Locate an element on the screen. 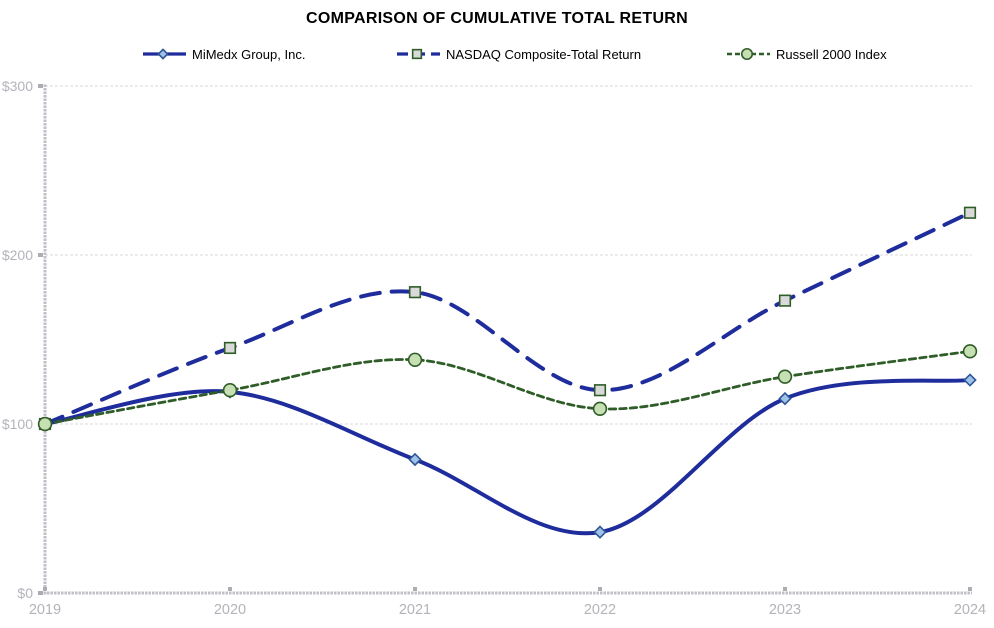 The height and width of the screenshot is (628, 994). marker-nasdaq-2024 is located at coordinates (970, 212).